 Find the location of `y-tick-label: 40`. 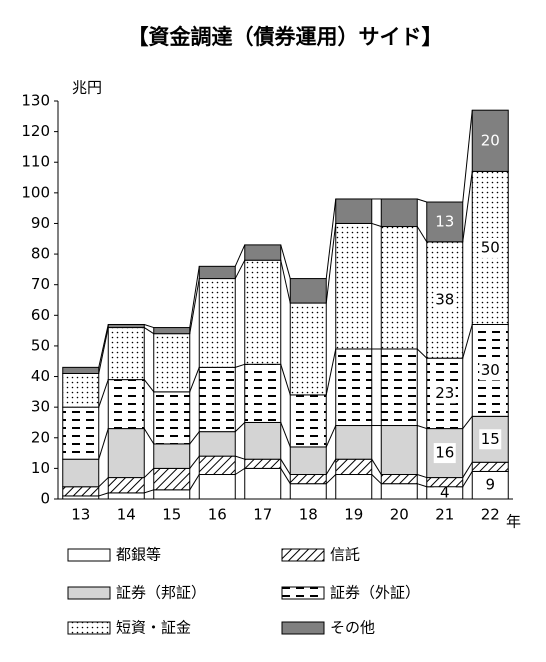

y-tick-label: 40 is located at coordinates (40, 376).